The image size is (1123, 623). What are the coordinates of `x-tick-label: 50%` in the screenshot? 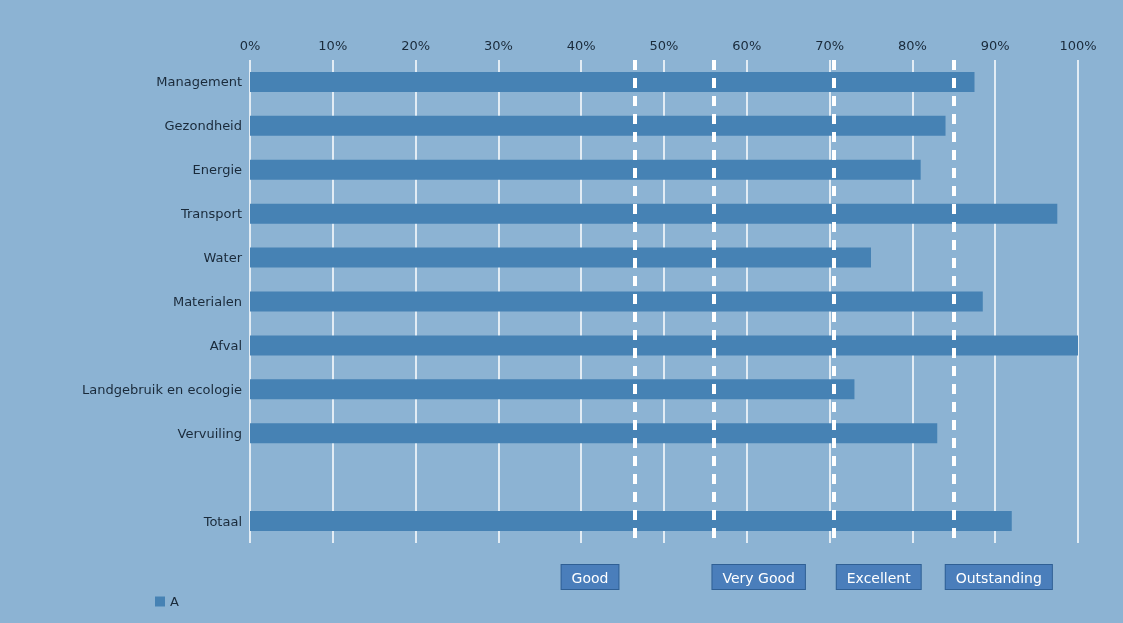 It's located at (664, 45).